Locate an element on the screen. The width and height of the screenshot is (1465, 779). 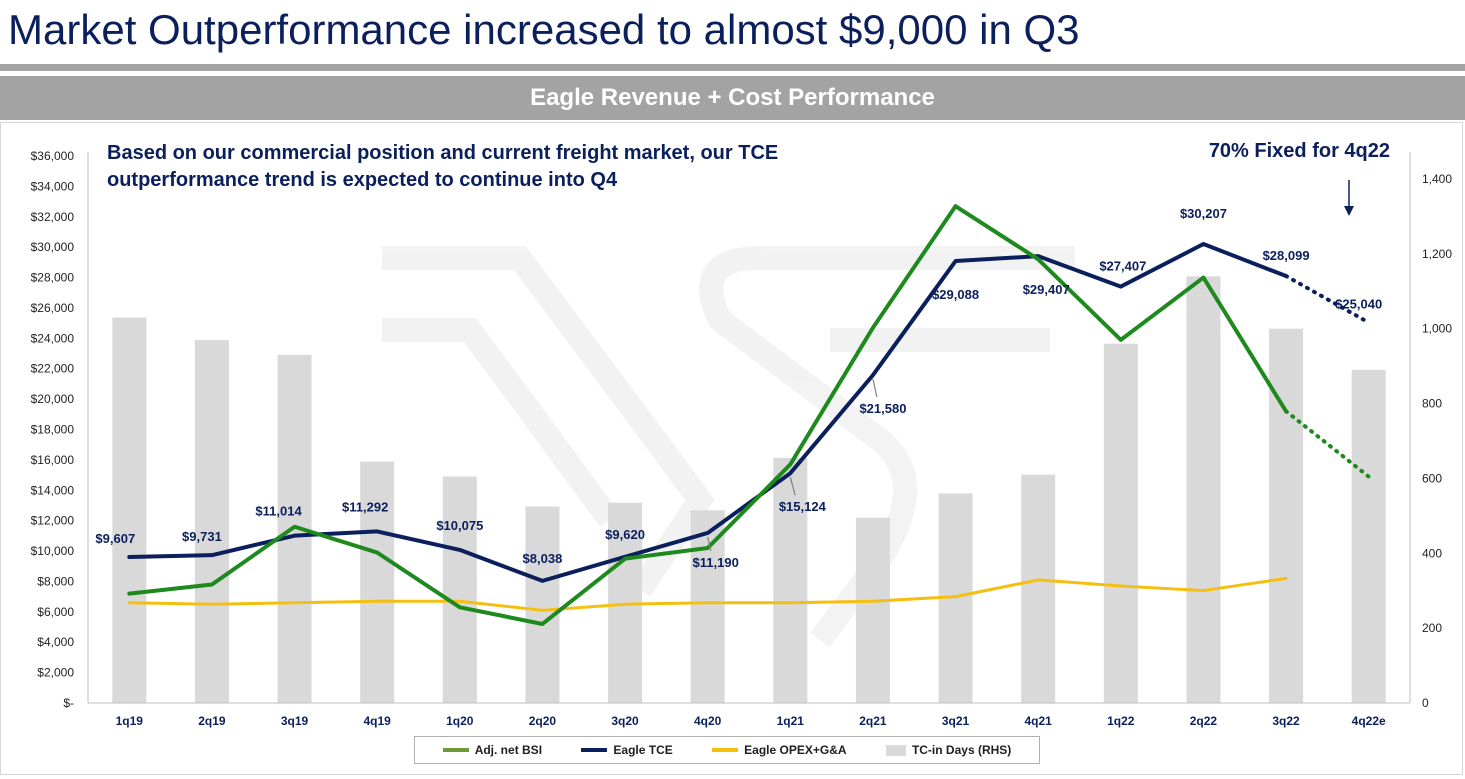
x-tick-label-4q19: 4q19 is located at coordinates (378, 721).